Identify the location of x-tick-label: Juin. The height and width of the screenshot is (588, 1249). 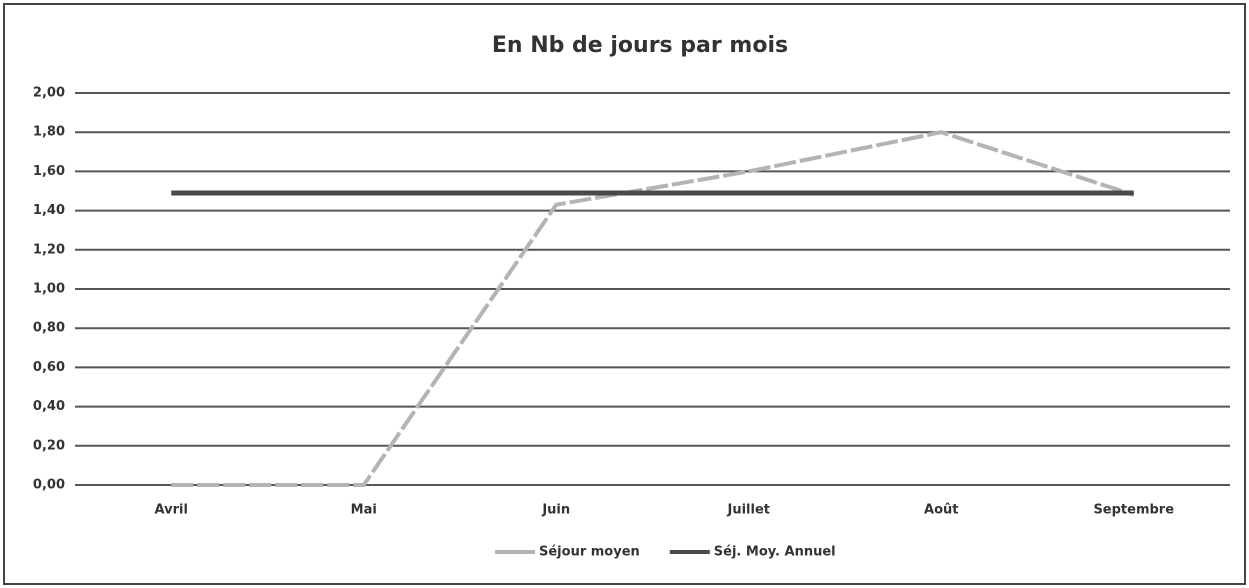
(555, 510).